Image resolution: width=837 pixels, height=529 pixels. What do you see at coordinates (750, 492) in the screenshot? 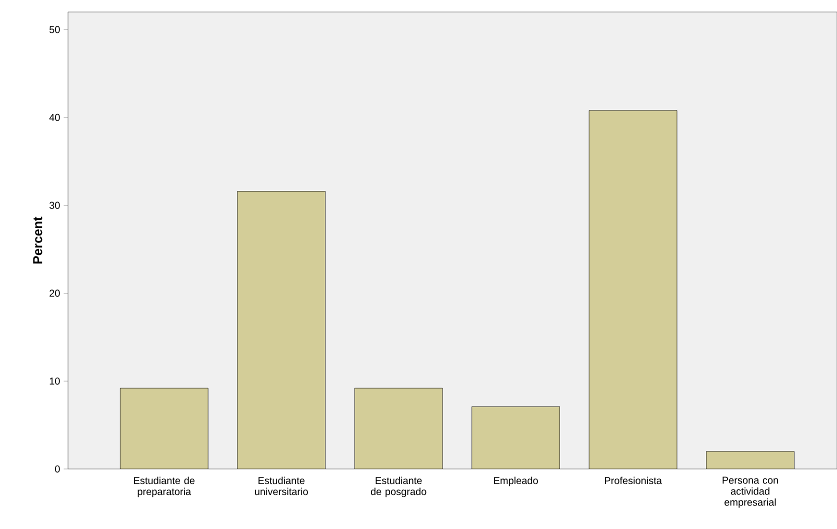
I see `x-tick-label: Persona con actividad empresarial` at bounding box center [750, 492].